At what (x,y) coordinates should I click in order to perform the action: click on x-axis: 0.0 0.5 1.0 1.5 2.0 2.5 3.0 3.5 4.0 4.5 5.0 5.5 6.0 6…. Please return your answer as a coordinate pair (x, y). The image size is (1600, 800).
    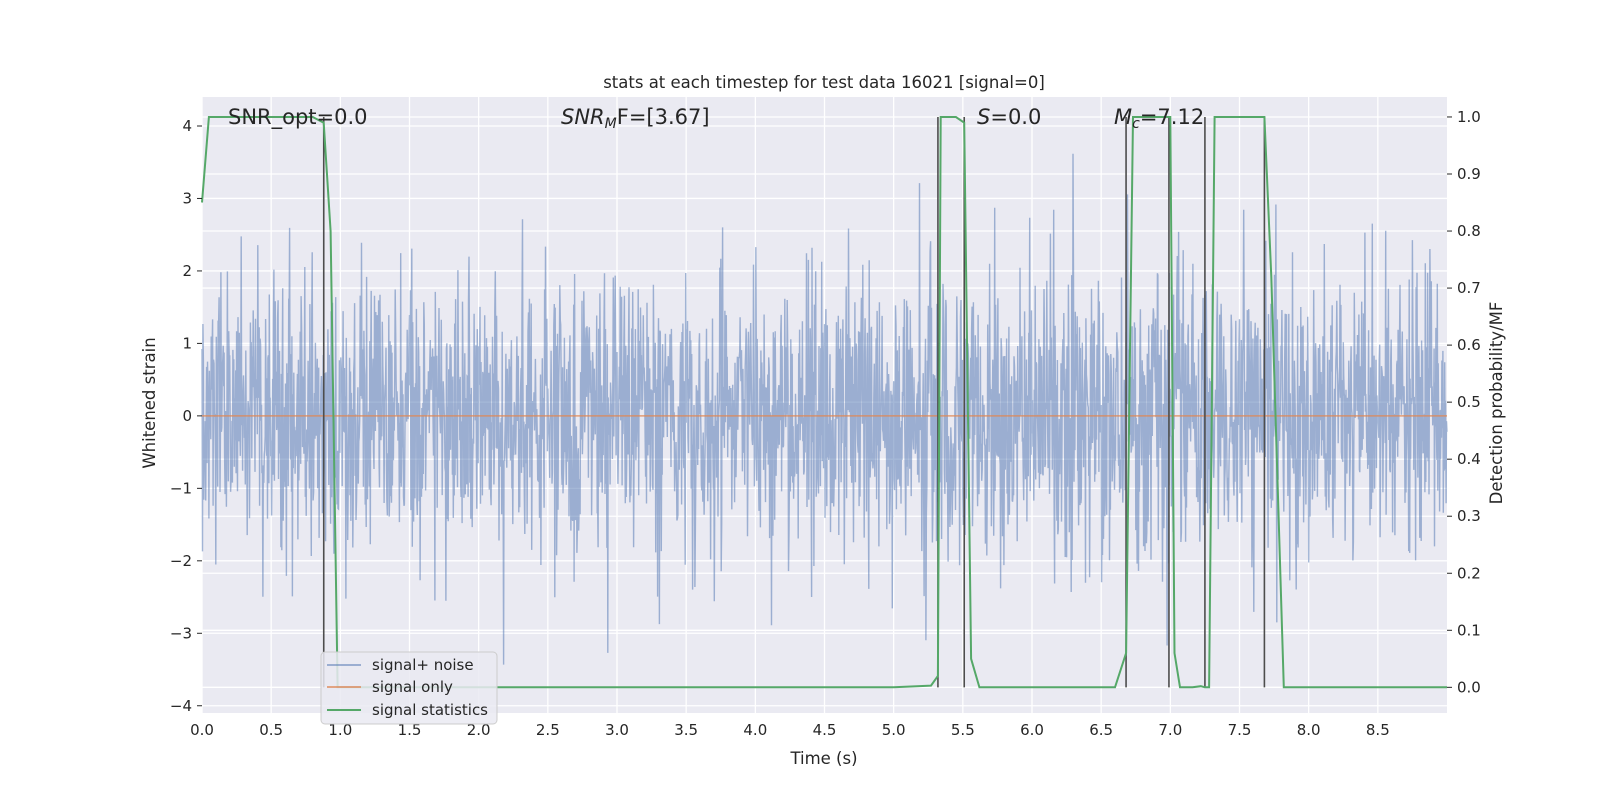
    Looking at the image, I should click on (790, 730).